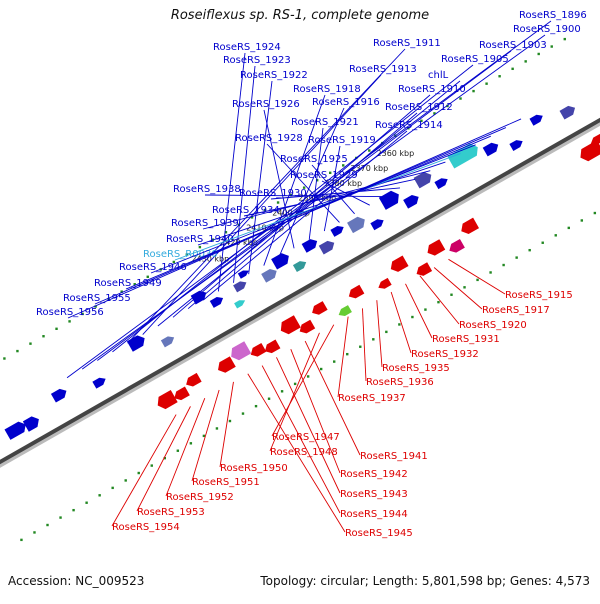 Image resolution: width=600 pixels, height=604 pixels. Describe the element at coordinates (226, 482) in the screenshot. I see `bottom-gene-label: RoseRS_1951` at that location.